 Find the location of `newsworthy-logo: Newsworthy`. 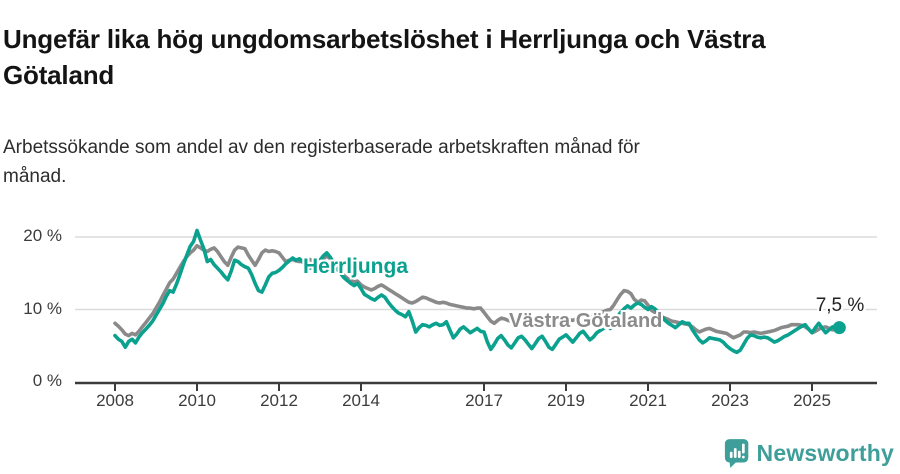

newsworthy-logo: Newsworthy is located at coordinates (809, 453).